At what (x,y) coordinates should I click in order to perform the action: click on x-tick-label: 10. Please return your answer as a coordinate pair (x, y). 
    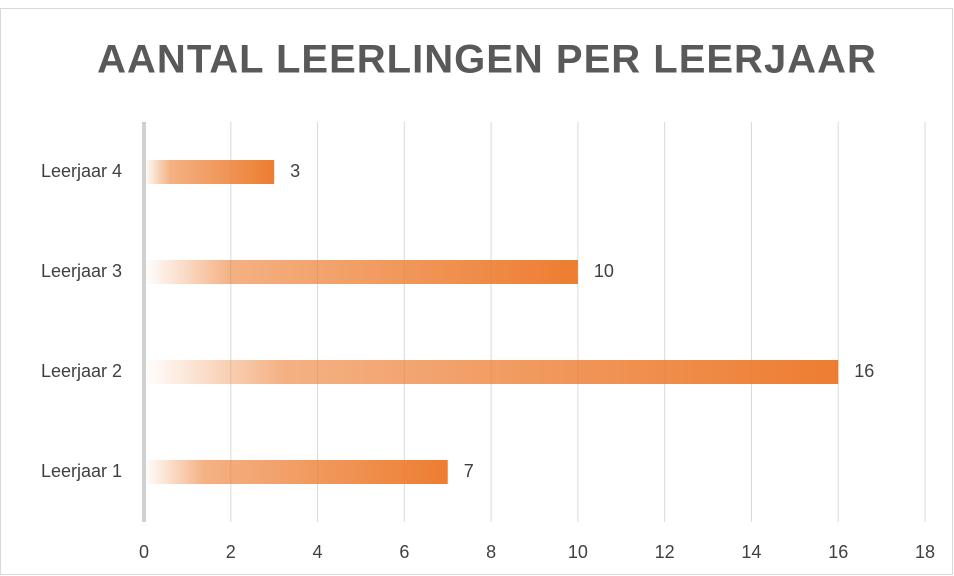
    Looking at the image, I should click on (578, 552).